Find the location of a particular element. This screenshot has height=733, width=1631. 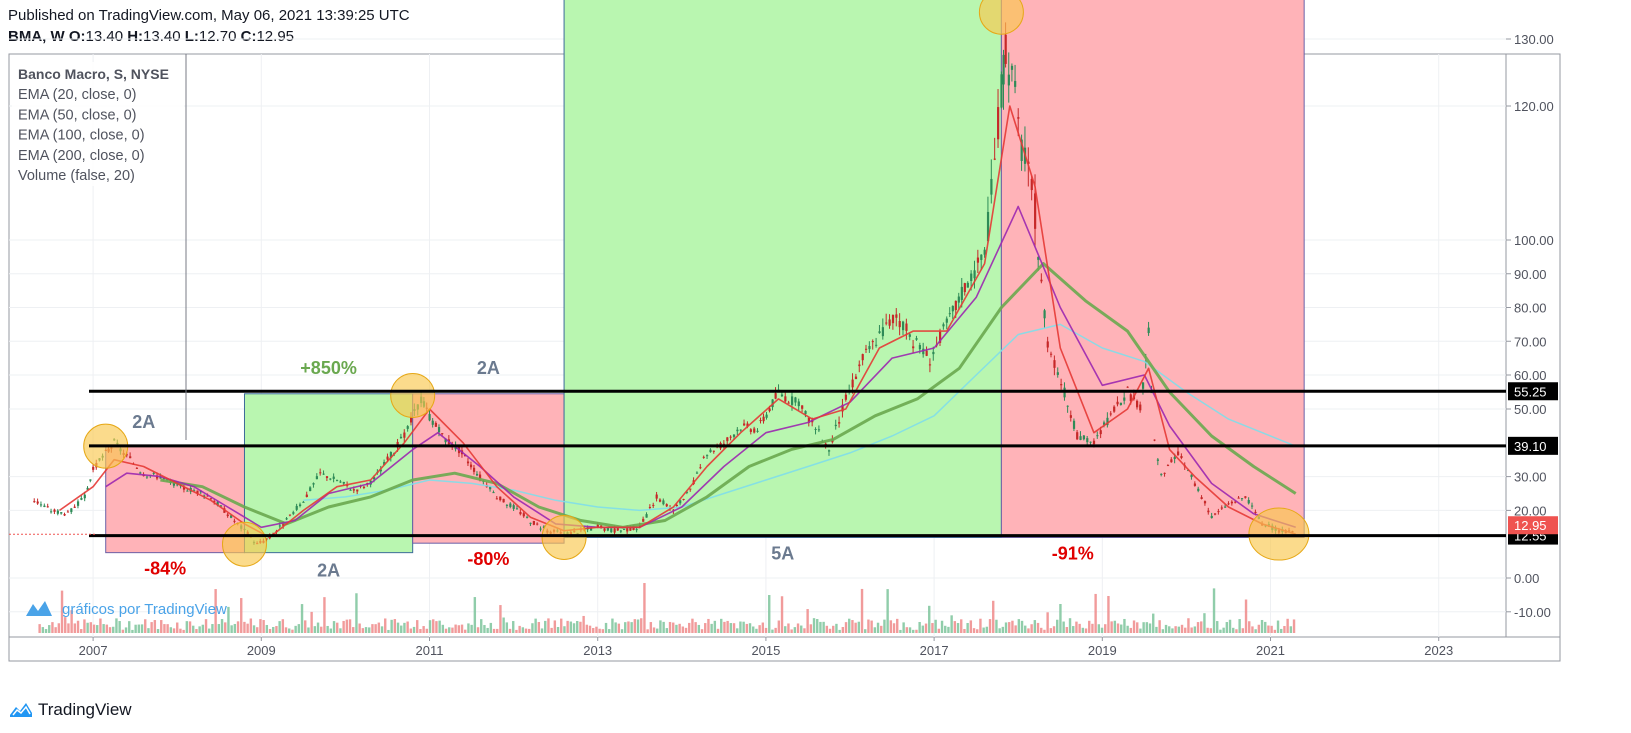

watermark: gráficos por TradingView is located at coordinates (126, 609).